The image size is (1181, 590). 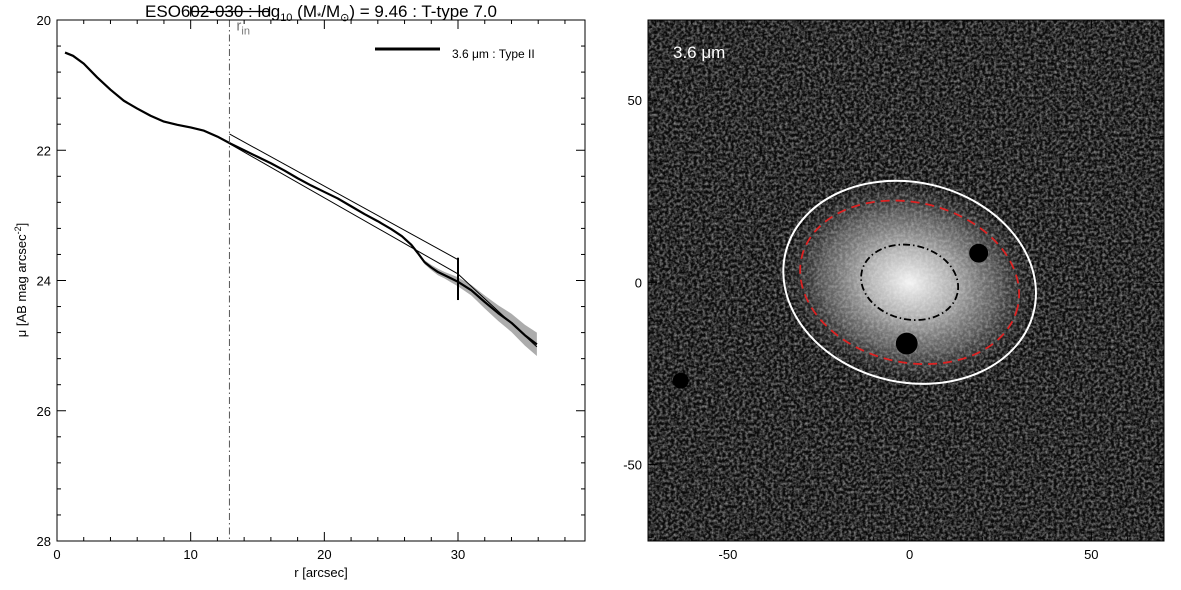 What do you see at coordinates (44, 411) in the screenshot?
I see `y-tick-label: 26` at bounding box center [44, 411].